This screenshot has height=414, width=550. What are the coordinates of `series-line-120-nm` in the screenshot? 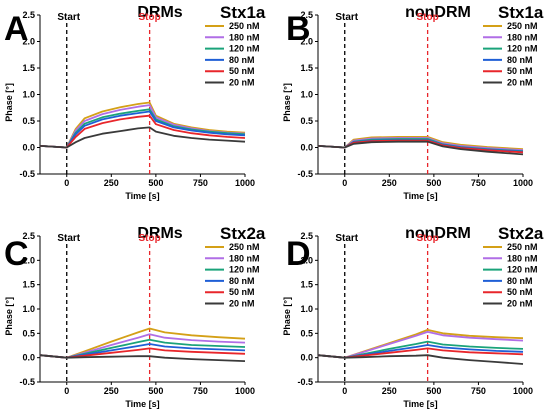 It's located at (142, 128).